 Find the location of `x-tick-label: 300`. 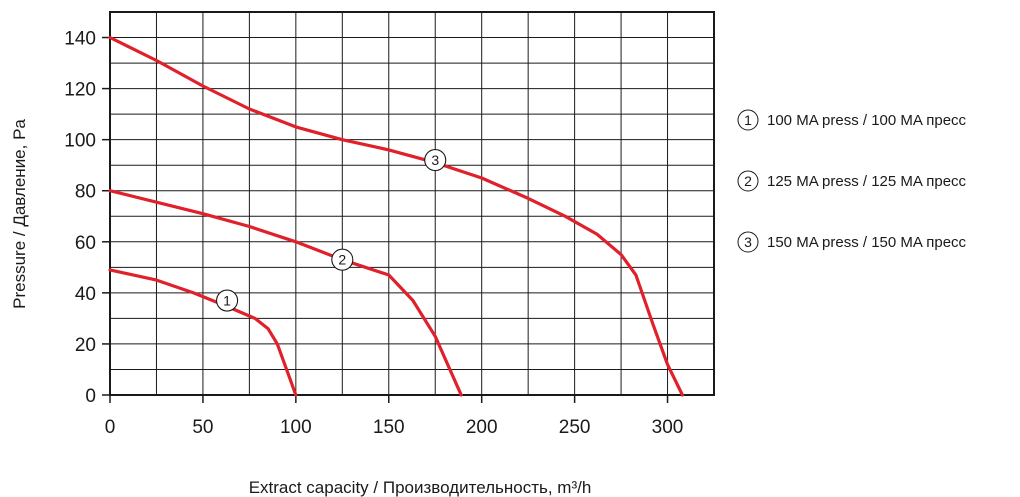

x-tick-label: 300 is located at coordinates (668, 427).